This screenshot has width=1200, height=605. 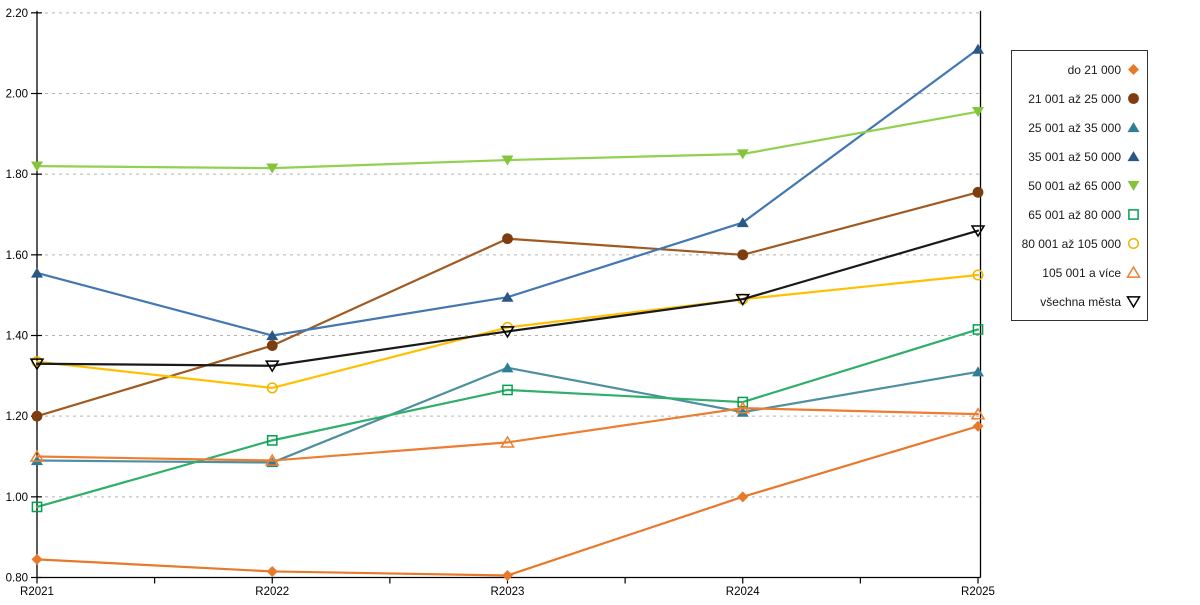 I want to click on legend-item: 25 001 až 35 000, so click(x=1078, y=128).